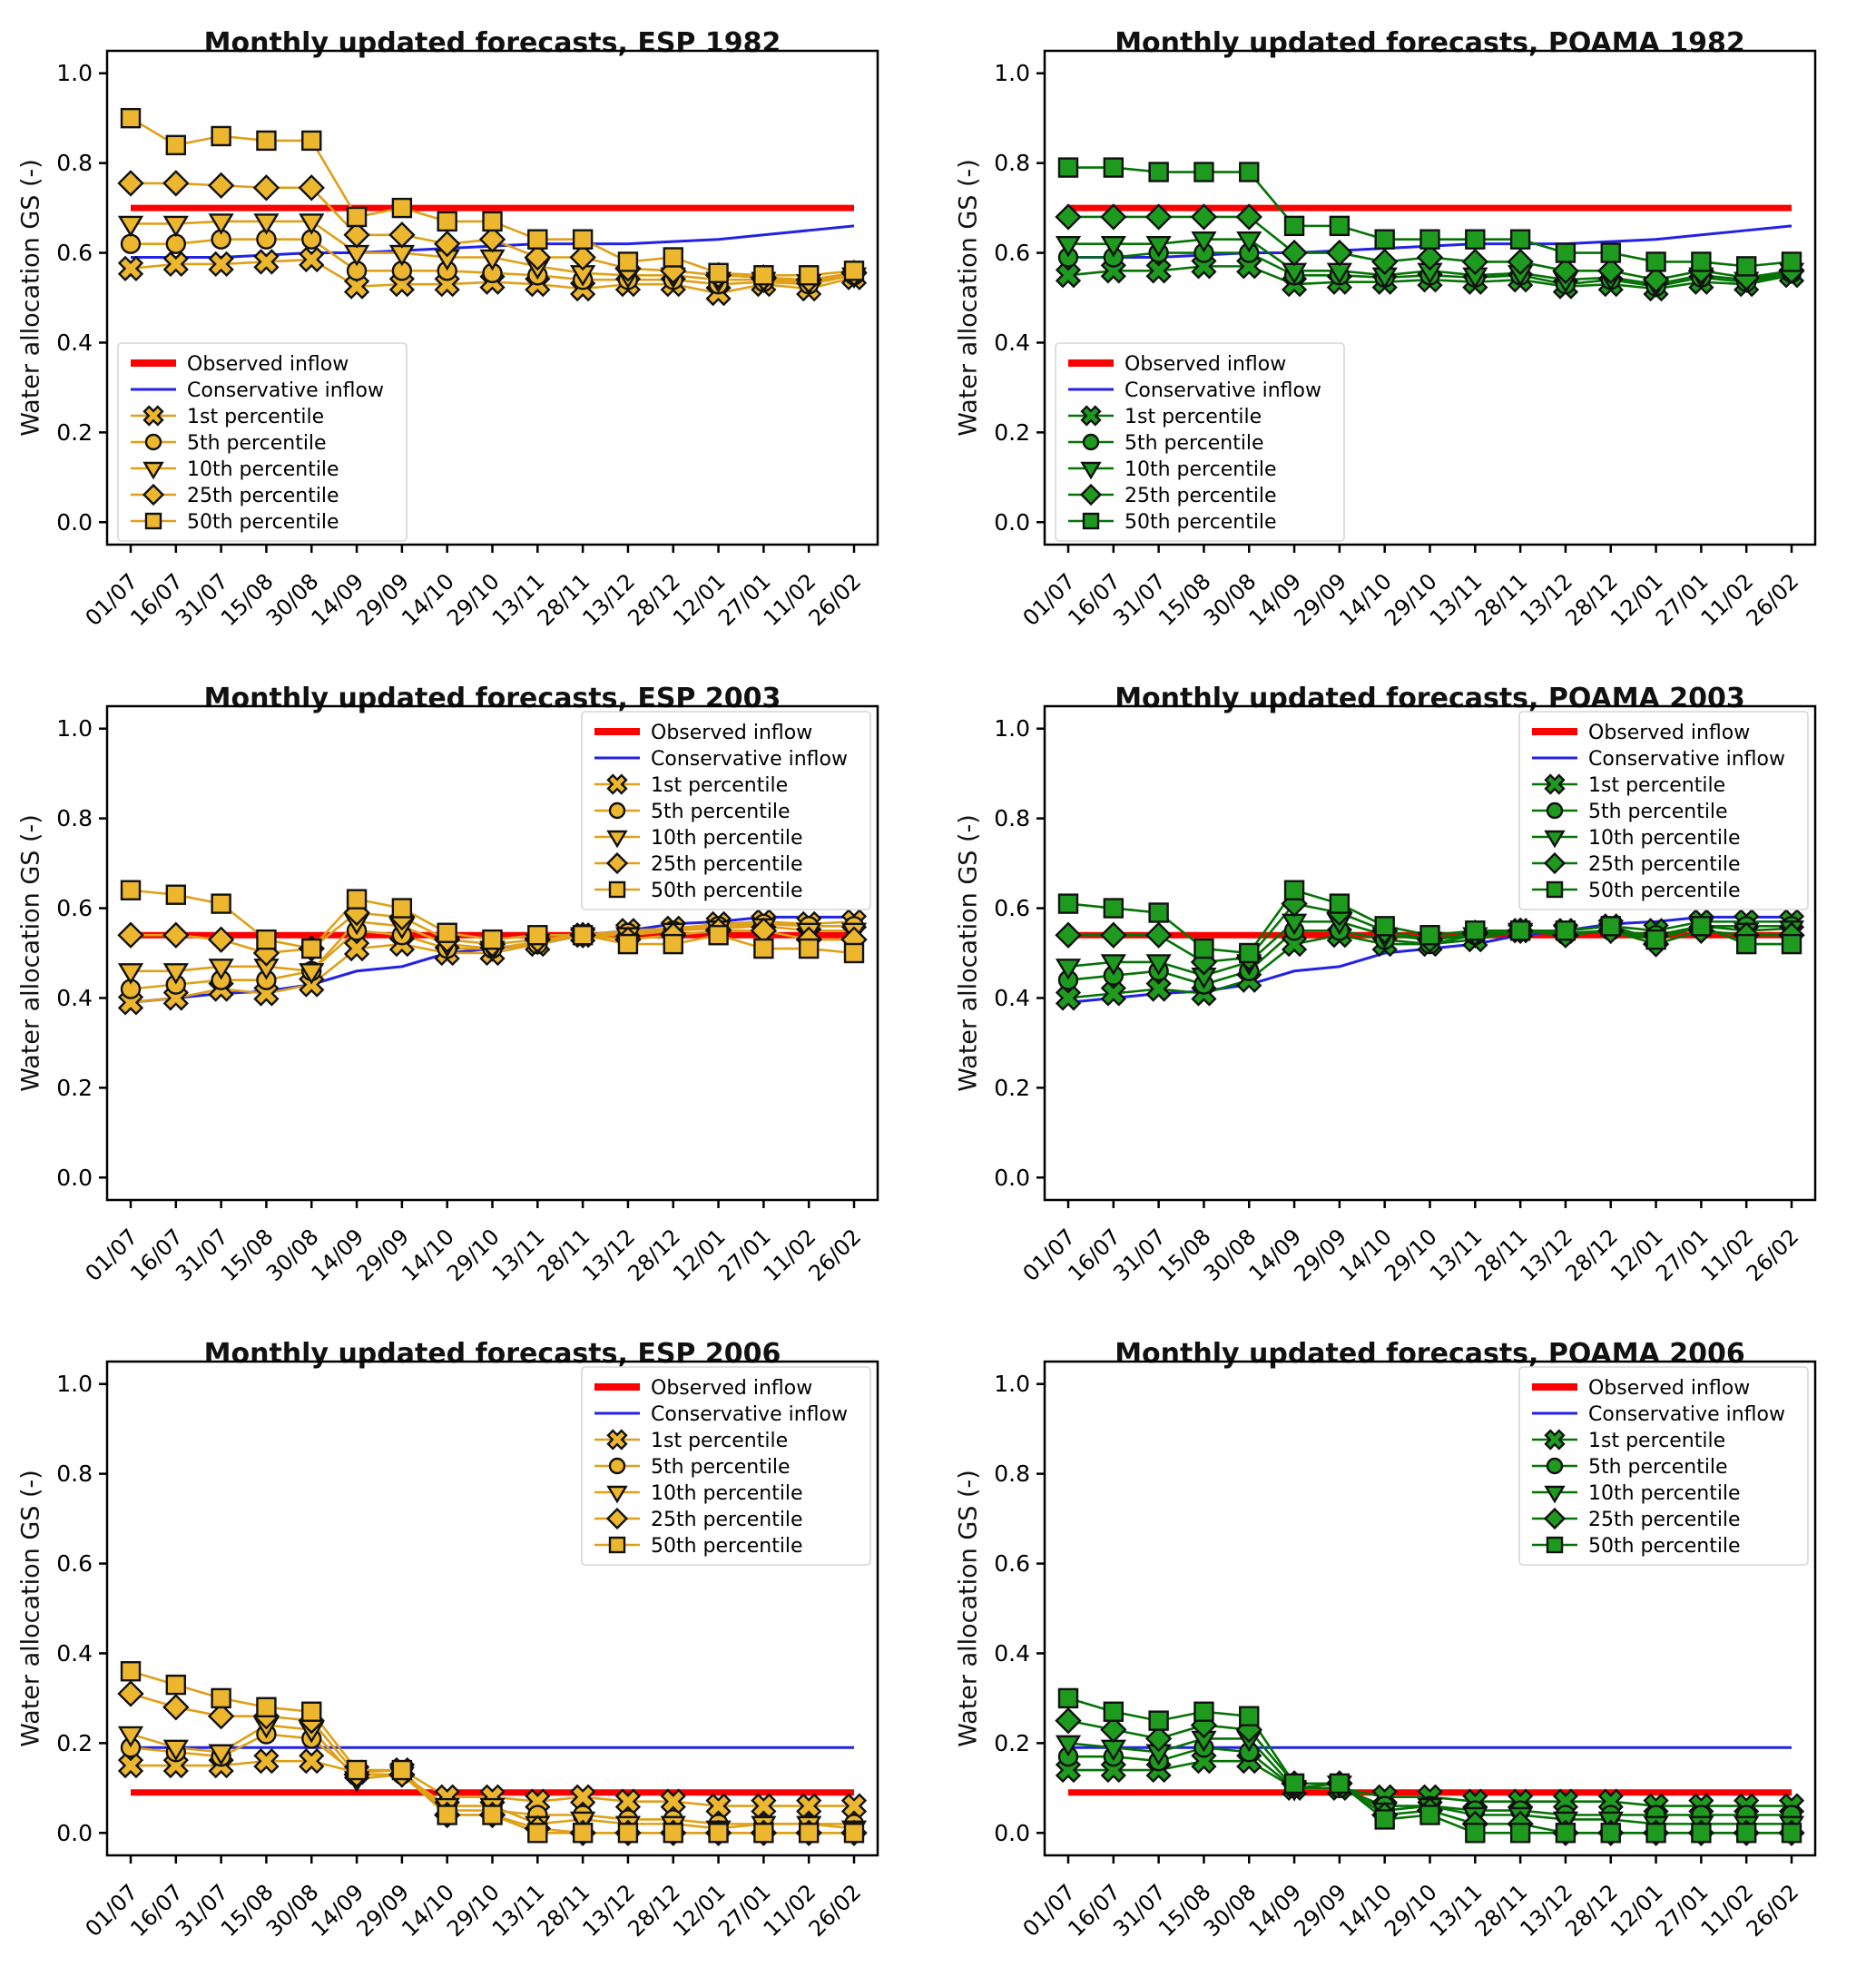 This screenshot has height=1967, width=1876. I want to click on chart-title: Monthly updated forecasts, POAMA 1982, so click(1430, 42).